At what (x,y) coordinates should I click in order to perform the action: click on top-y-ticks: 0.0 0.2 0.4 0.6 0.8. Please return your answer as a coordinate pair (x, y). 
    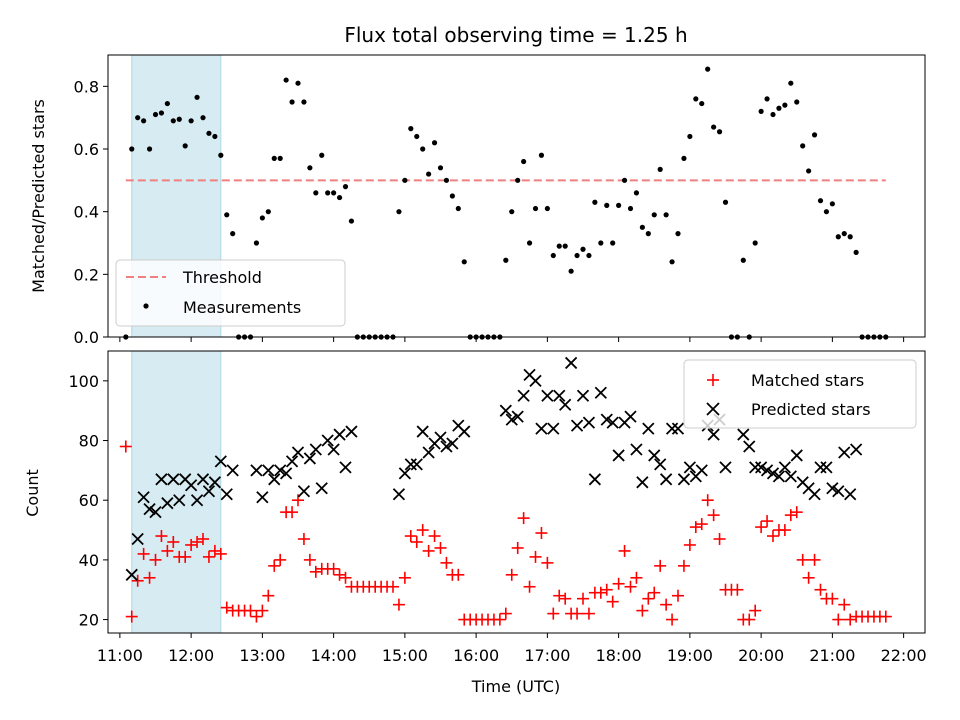
    Looking at the image, I should click on (91, 212).